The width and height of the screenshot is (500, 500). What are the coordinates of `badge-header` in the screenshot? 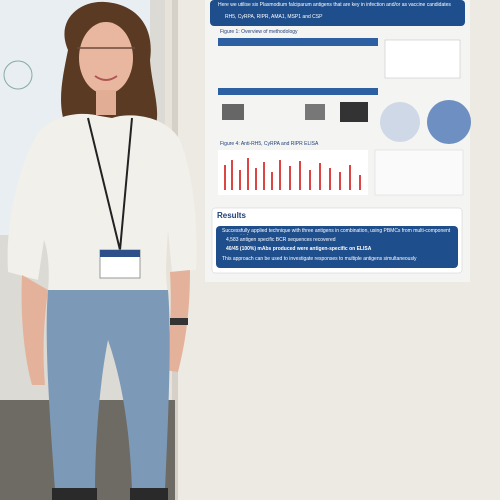 It's located at (120, 253).